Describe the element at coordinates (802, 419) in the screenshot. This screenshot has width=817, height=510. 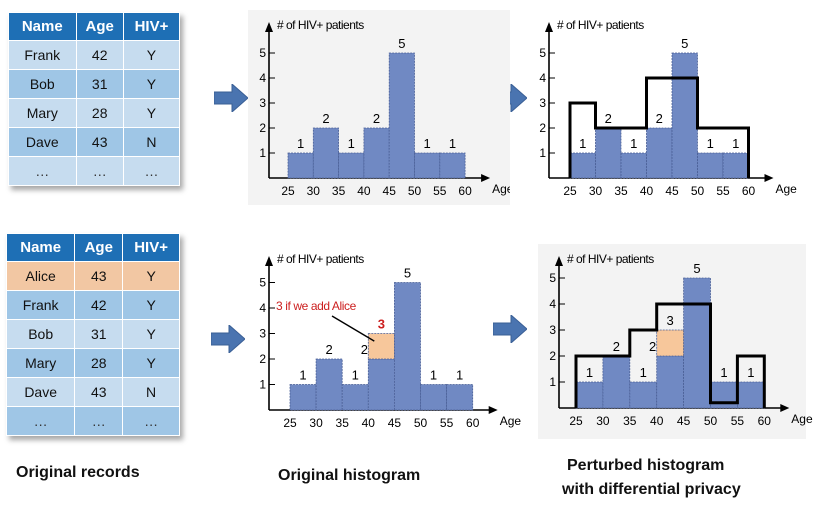
I see `x-axis-label: Age` at that location.